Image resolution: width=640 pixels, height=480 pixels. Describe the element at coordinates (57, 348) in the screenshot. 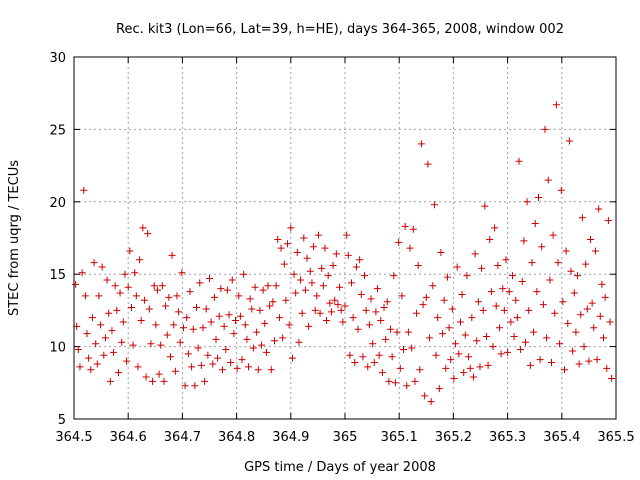

I see `y-tick-label: 10` at that location.